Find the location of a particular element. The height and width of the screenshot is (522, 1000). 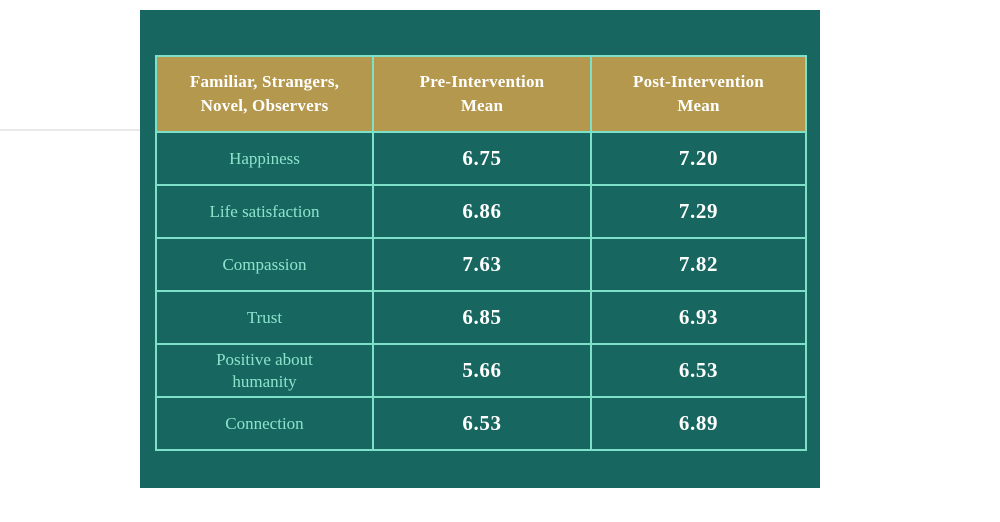

happiness-post-value: 7.20 is located at coordinates (698, 158).